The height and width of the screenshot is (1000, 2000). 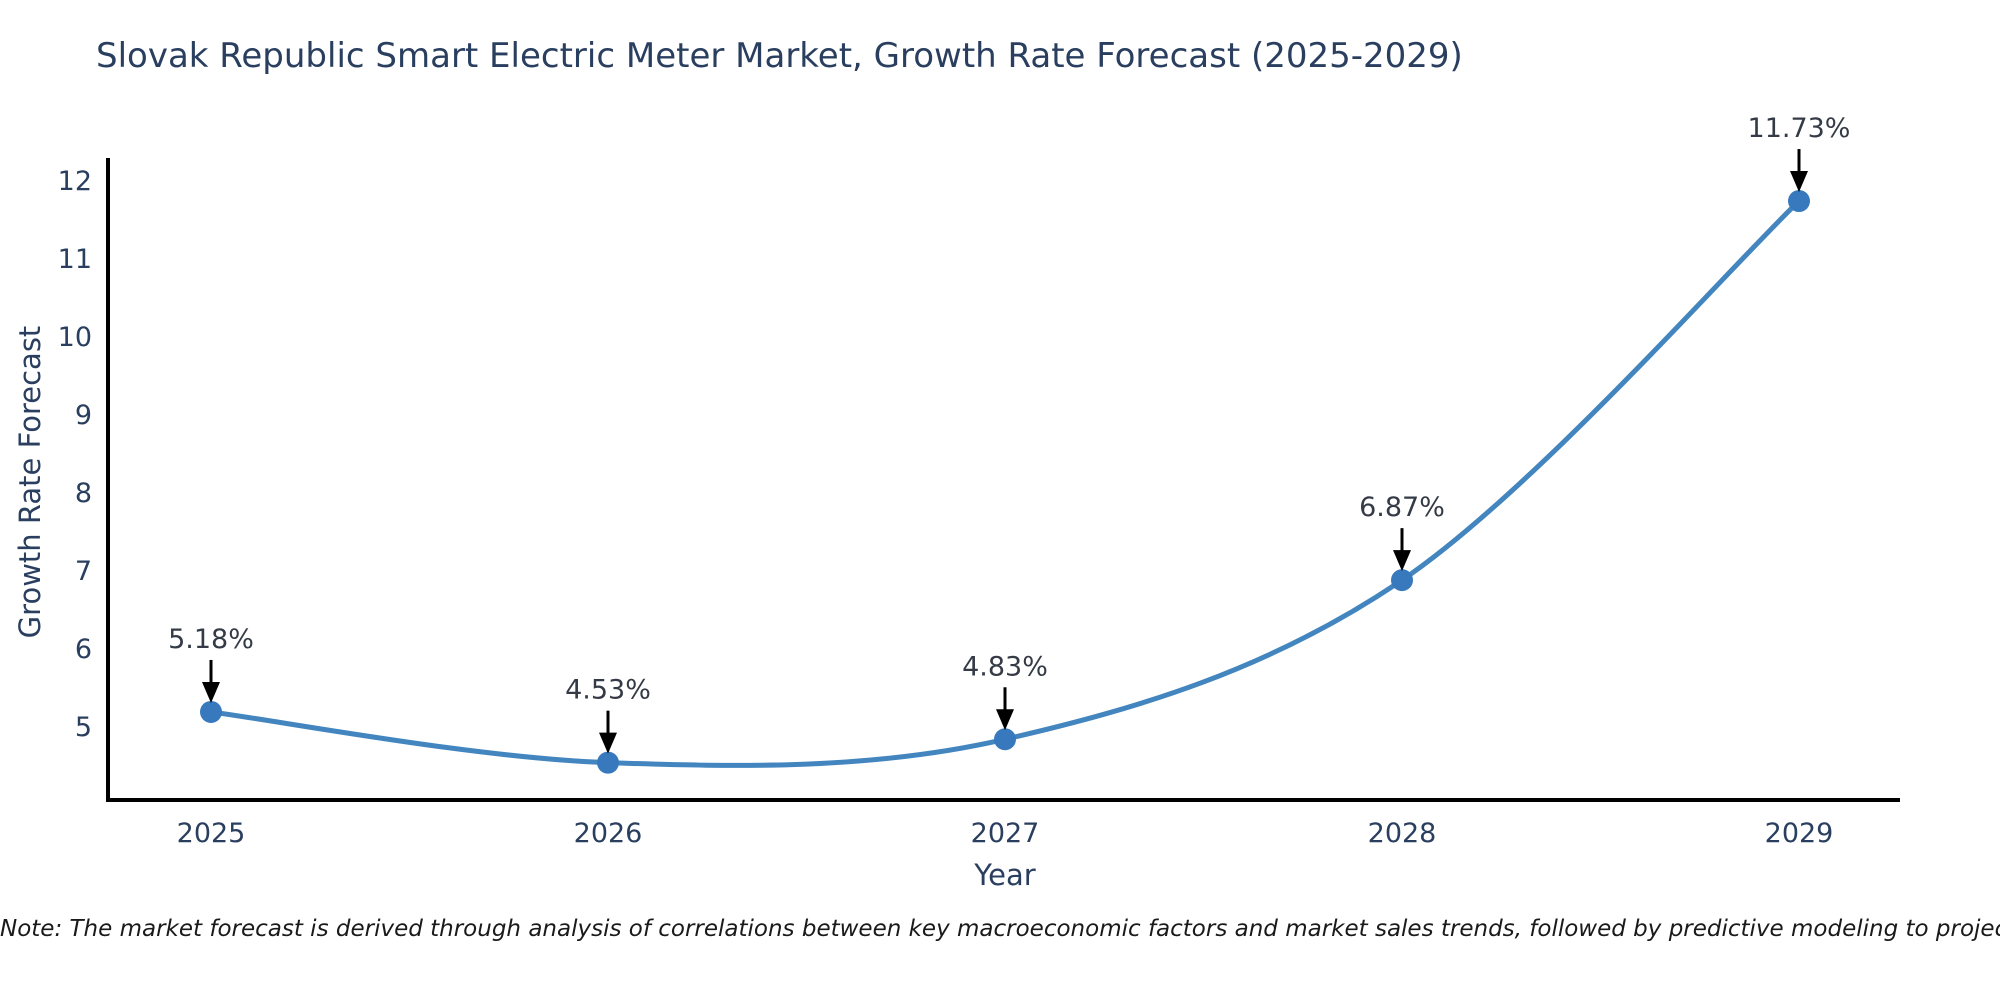 What do you see at coordinates (75, 181) in the screenshot?
I see `y-tick-label: 12` at bounding box center [75, 181].